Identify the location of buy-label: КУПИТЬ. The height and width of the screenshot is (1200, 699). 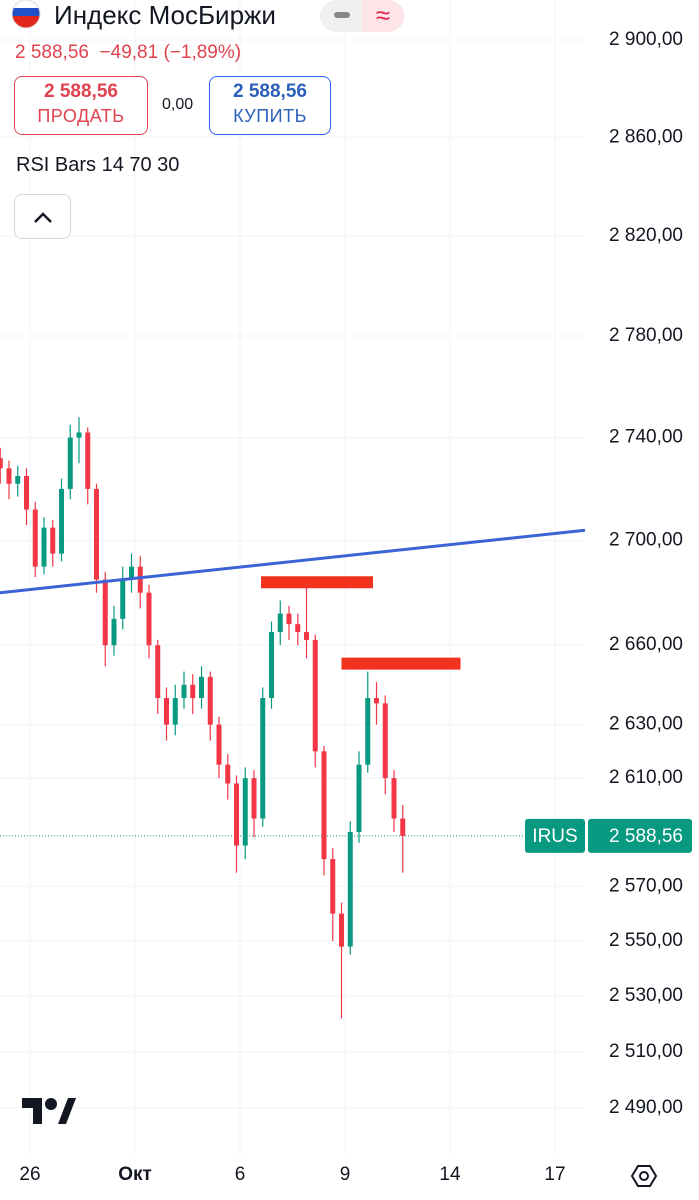
(270, 116).